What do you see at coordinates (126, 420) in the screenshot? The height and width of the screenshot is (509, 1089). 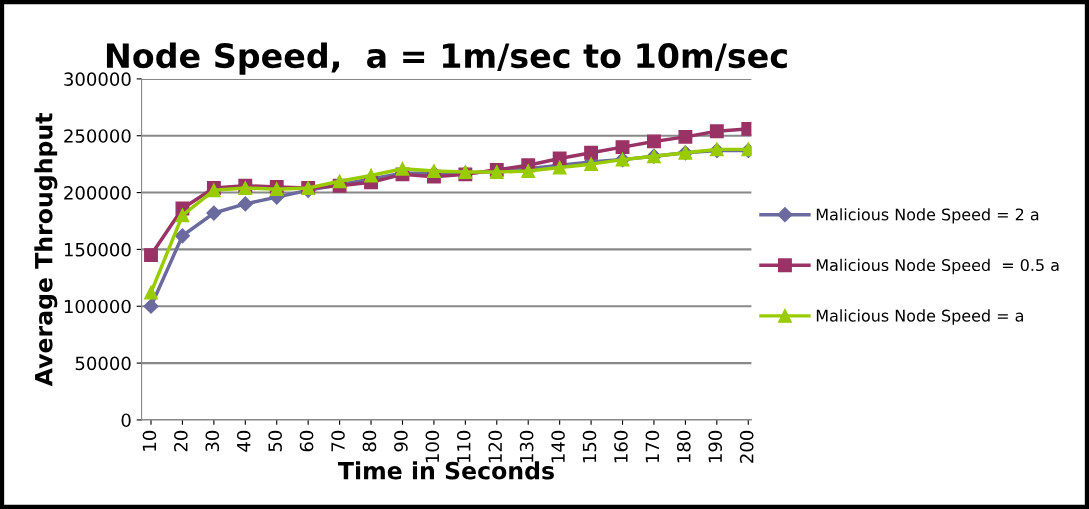 I see `y-tick-label: 0` at bounding box center [126, 420].